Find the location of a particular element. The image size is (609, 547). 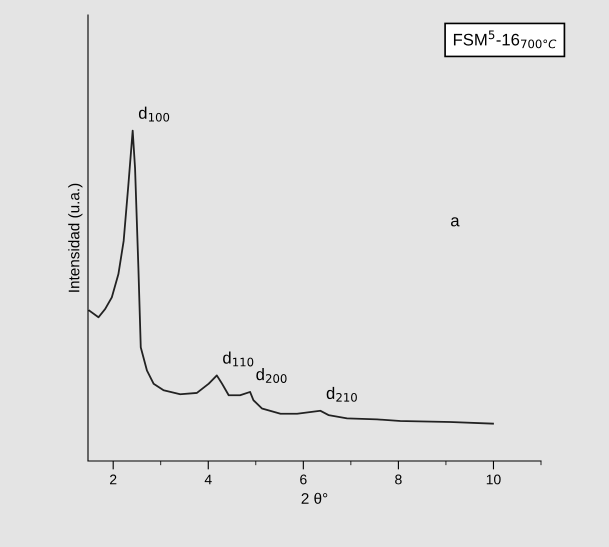

annotation: a is located at coordinates (455, 221).